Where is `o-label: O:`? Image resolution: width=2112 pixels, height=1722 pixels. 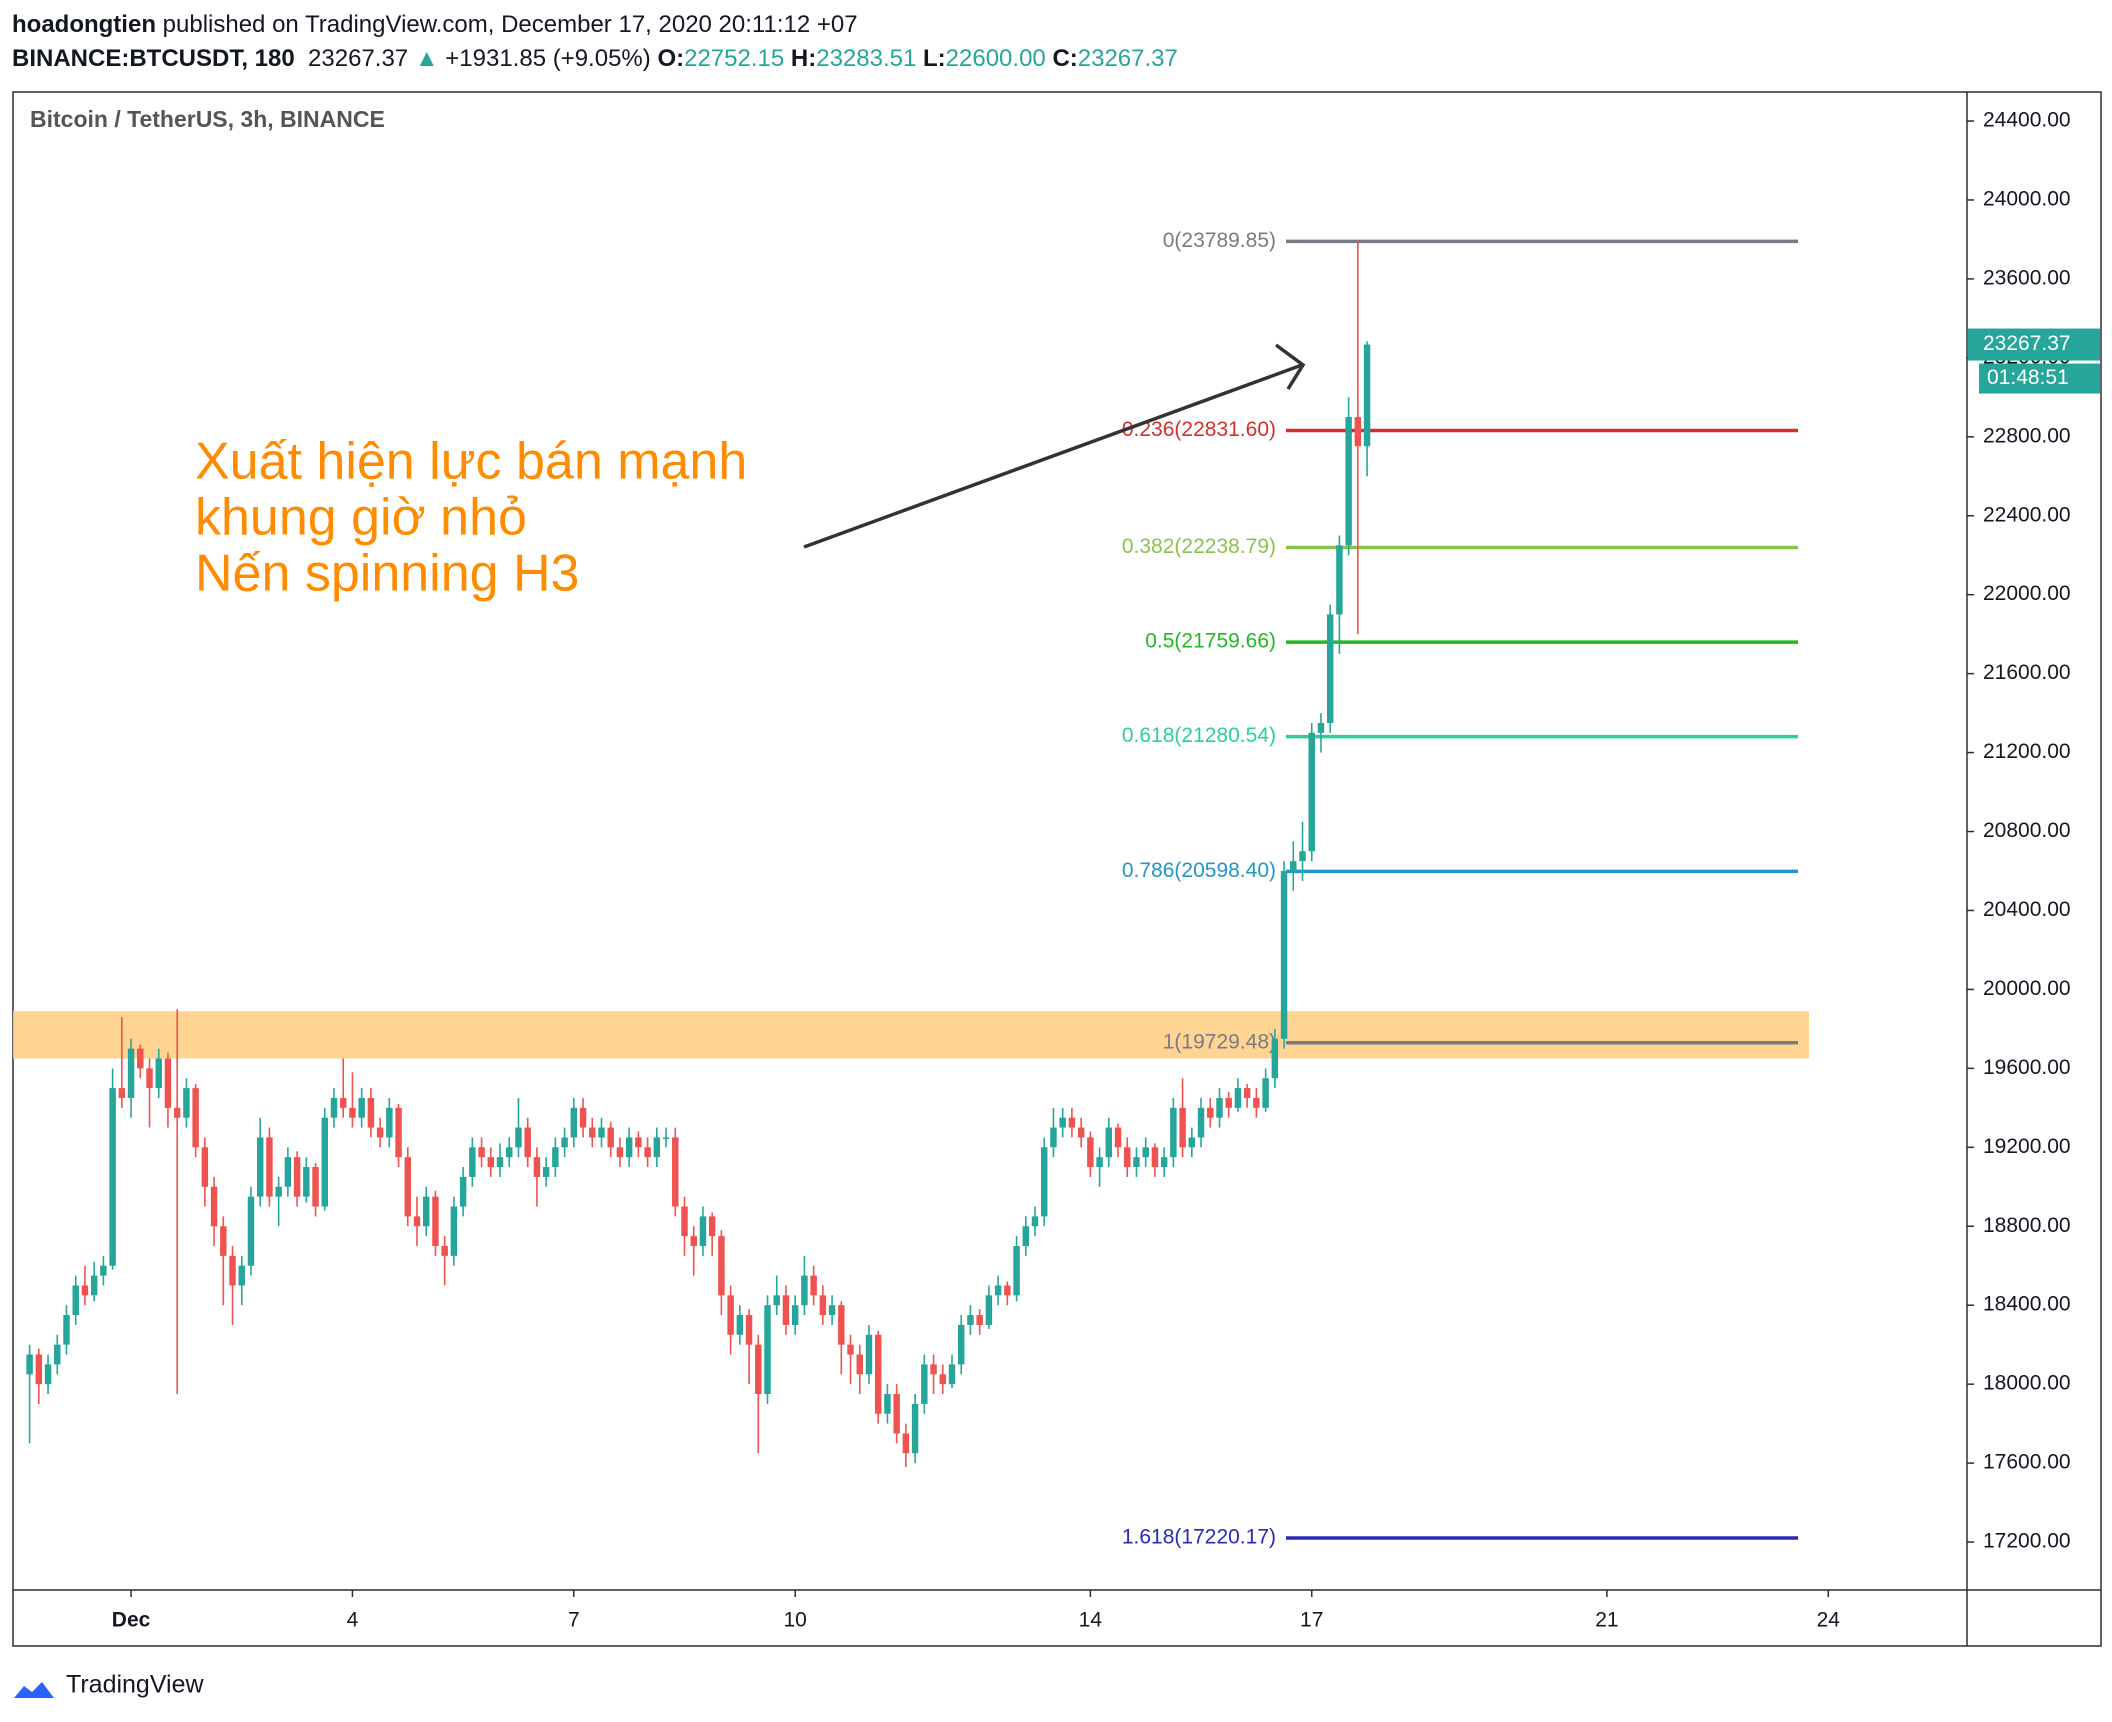 o-label: O: is located at coordinates (671, 58).